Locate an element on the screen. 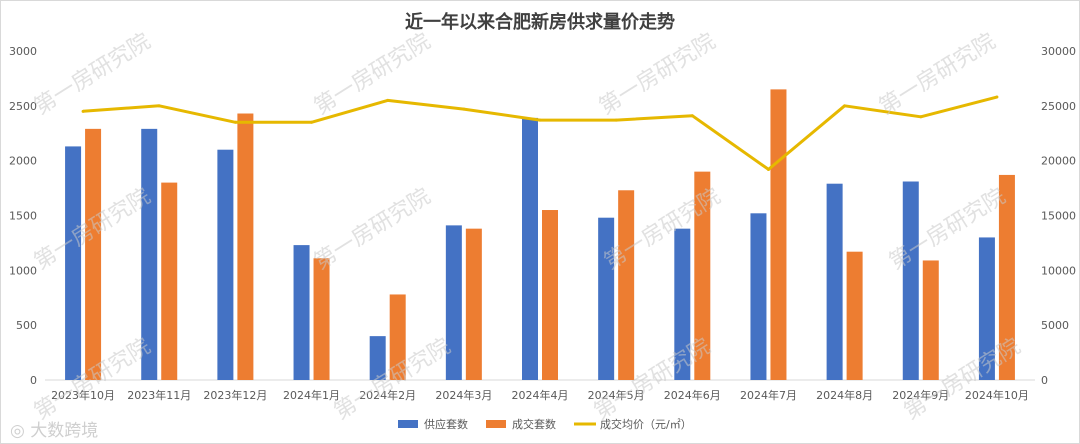  y-left-tick-label: 1000 is located at coordinates (23, 270).